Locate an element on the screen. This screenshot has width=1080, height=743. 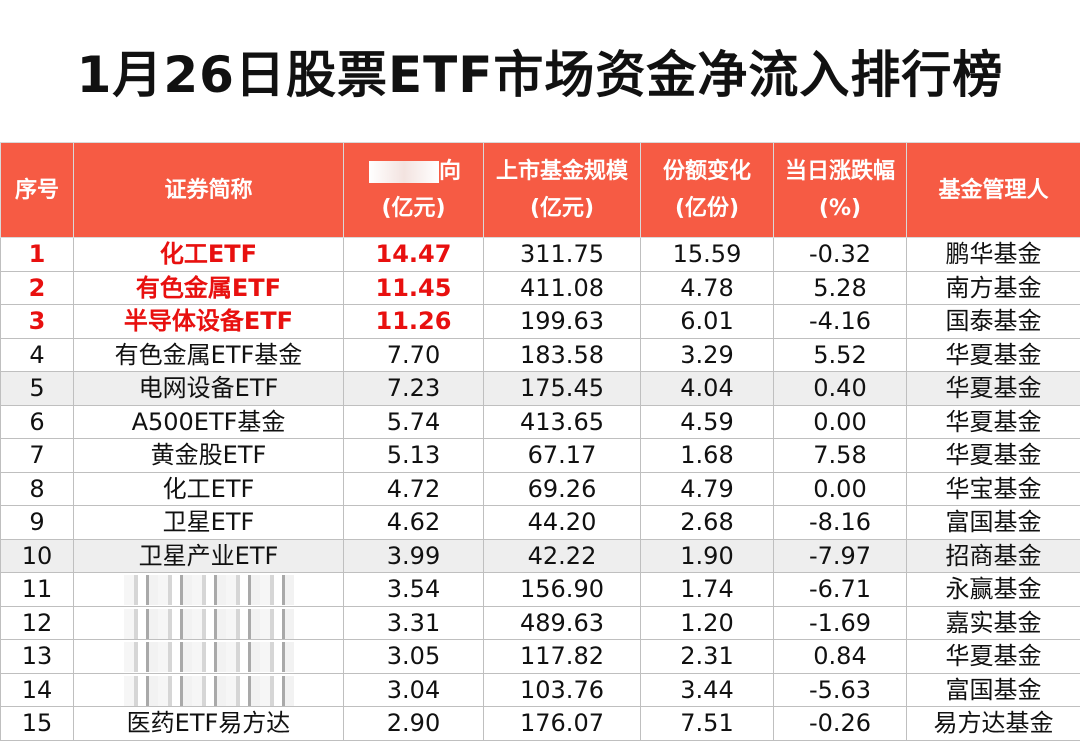
cell-share: 4.59 is located at coordinates (707, 421).